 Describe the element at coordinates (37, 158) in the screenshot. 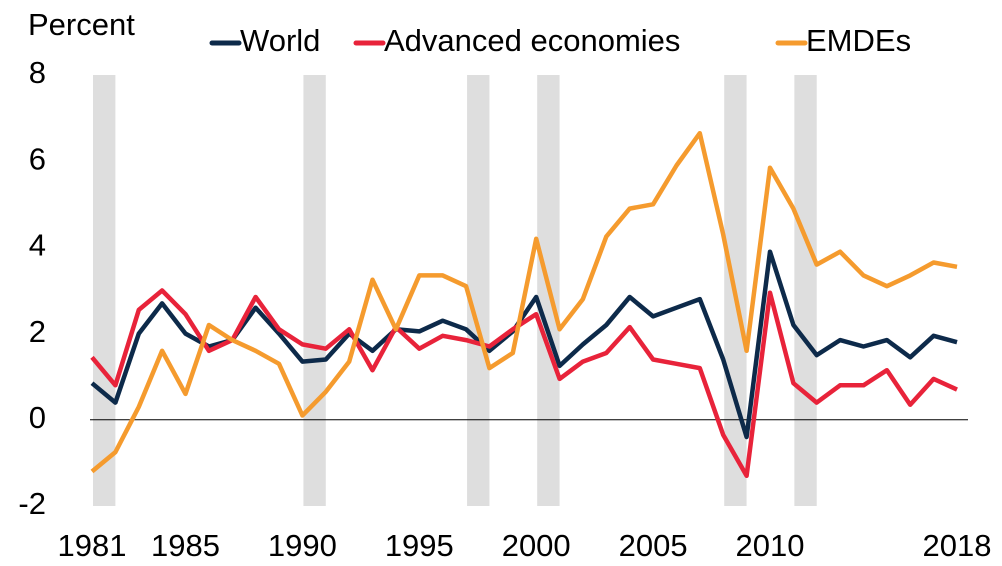

I see `y-tick-label: 6` at that location.